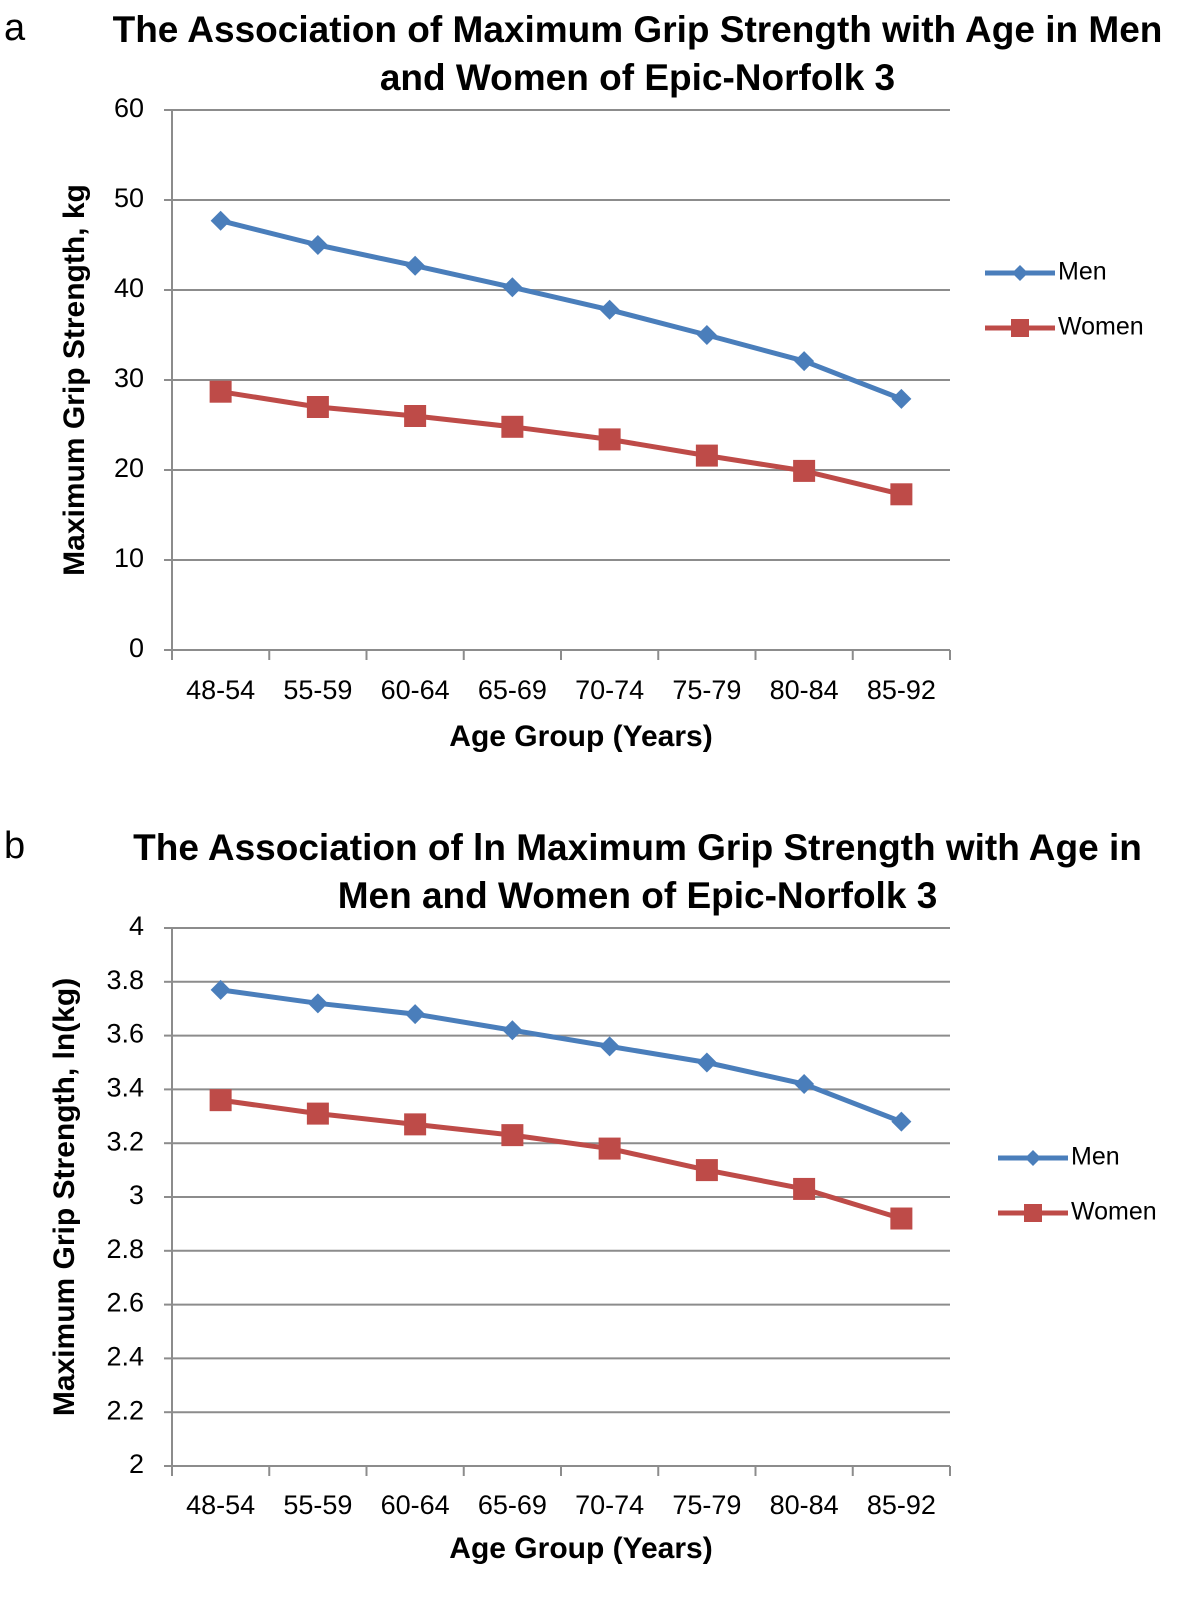 This screenshot has width=1200, height=1600. Describe the element at coordinates (14, 846) in the screenshot. I see `panel-label: b` at that location.